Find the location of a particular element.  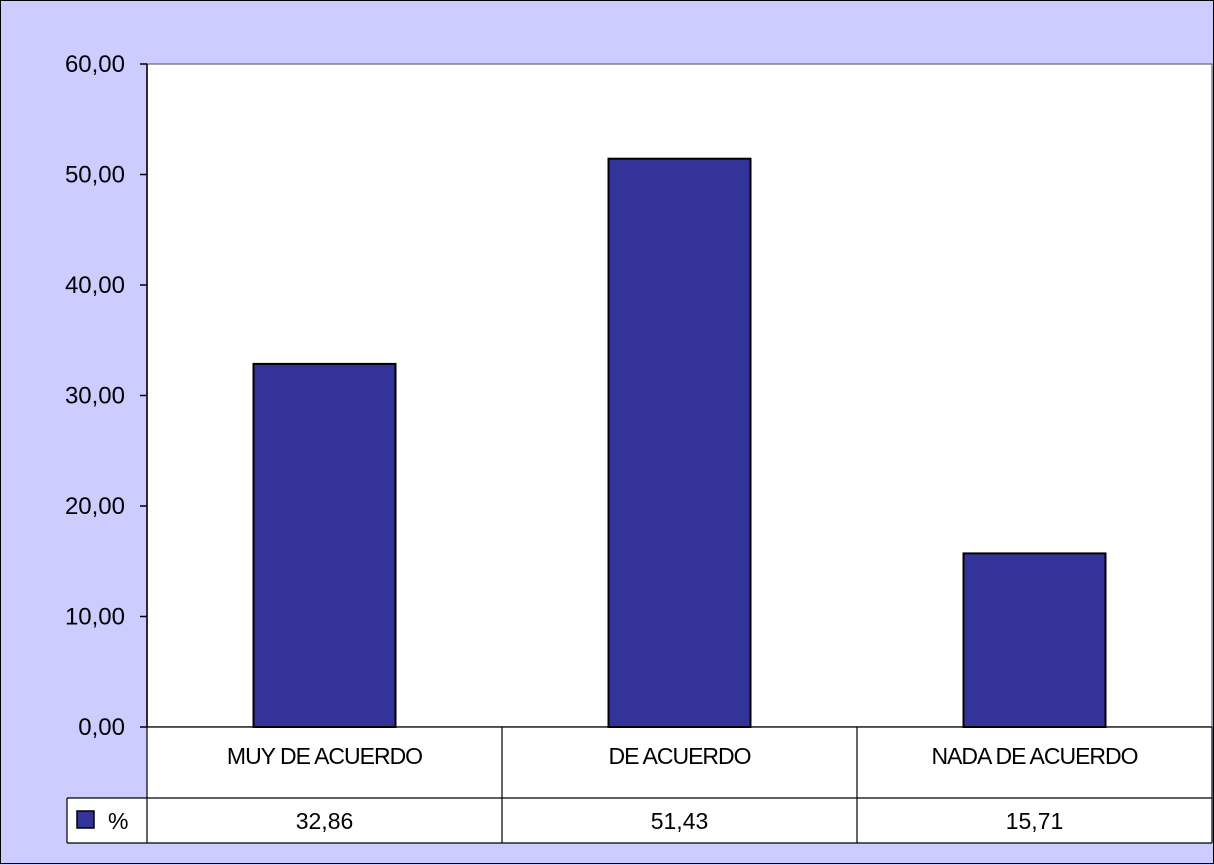

y-tick-label: 10,00 is located at coordinates (95, 617).